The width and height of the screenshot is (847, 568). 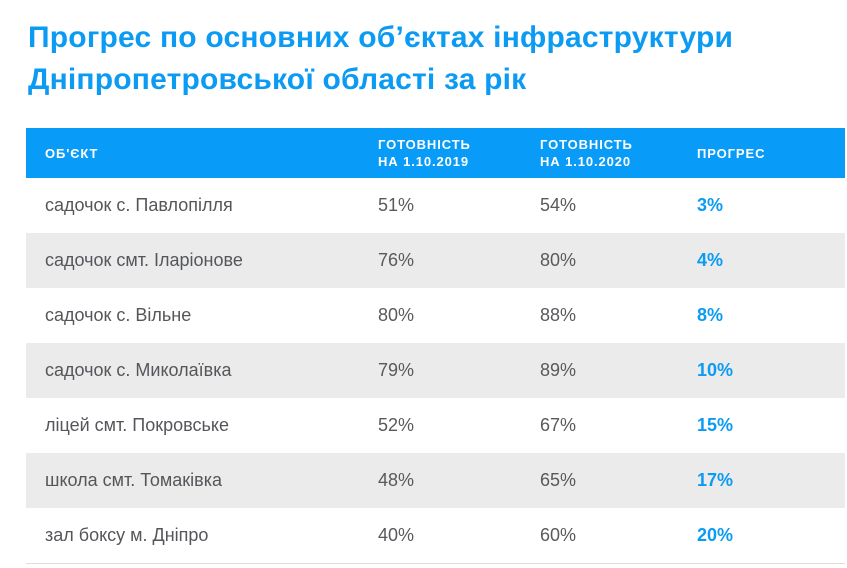 What do you see at coordinates (435, 260) in the screenshot?
I see `table-row: садочок смт. Іларіонове 76% 80% 4%` at bounding box center [435, 260].